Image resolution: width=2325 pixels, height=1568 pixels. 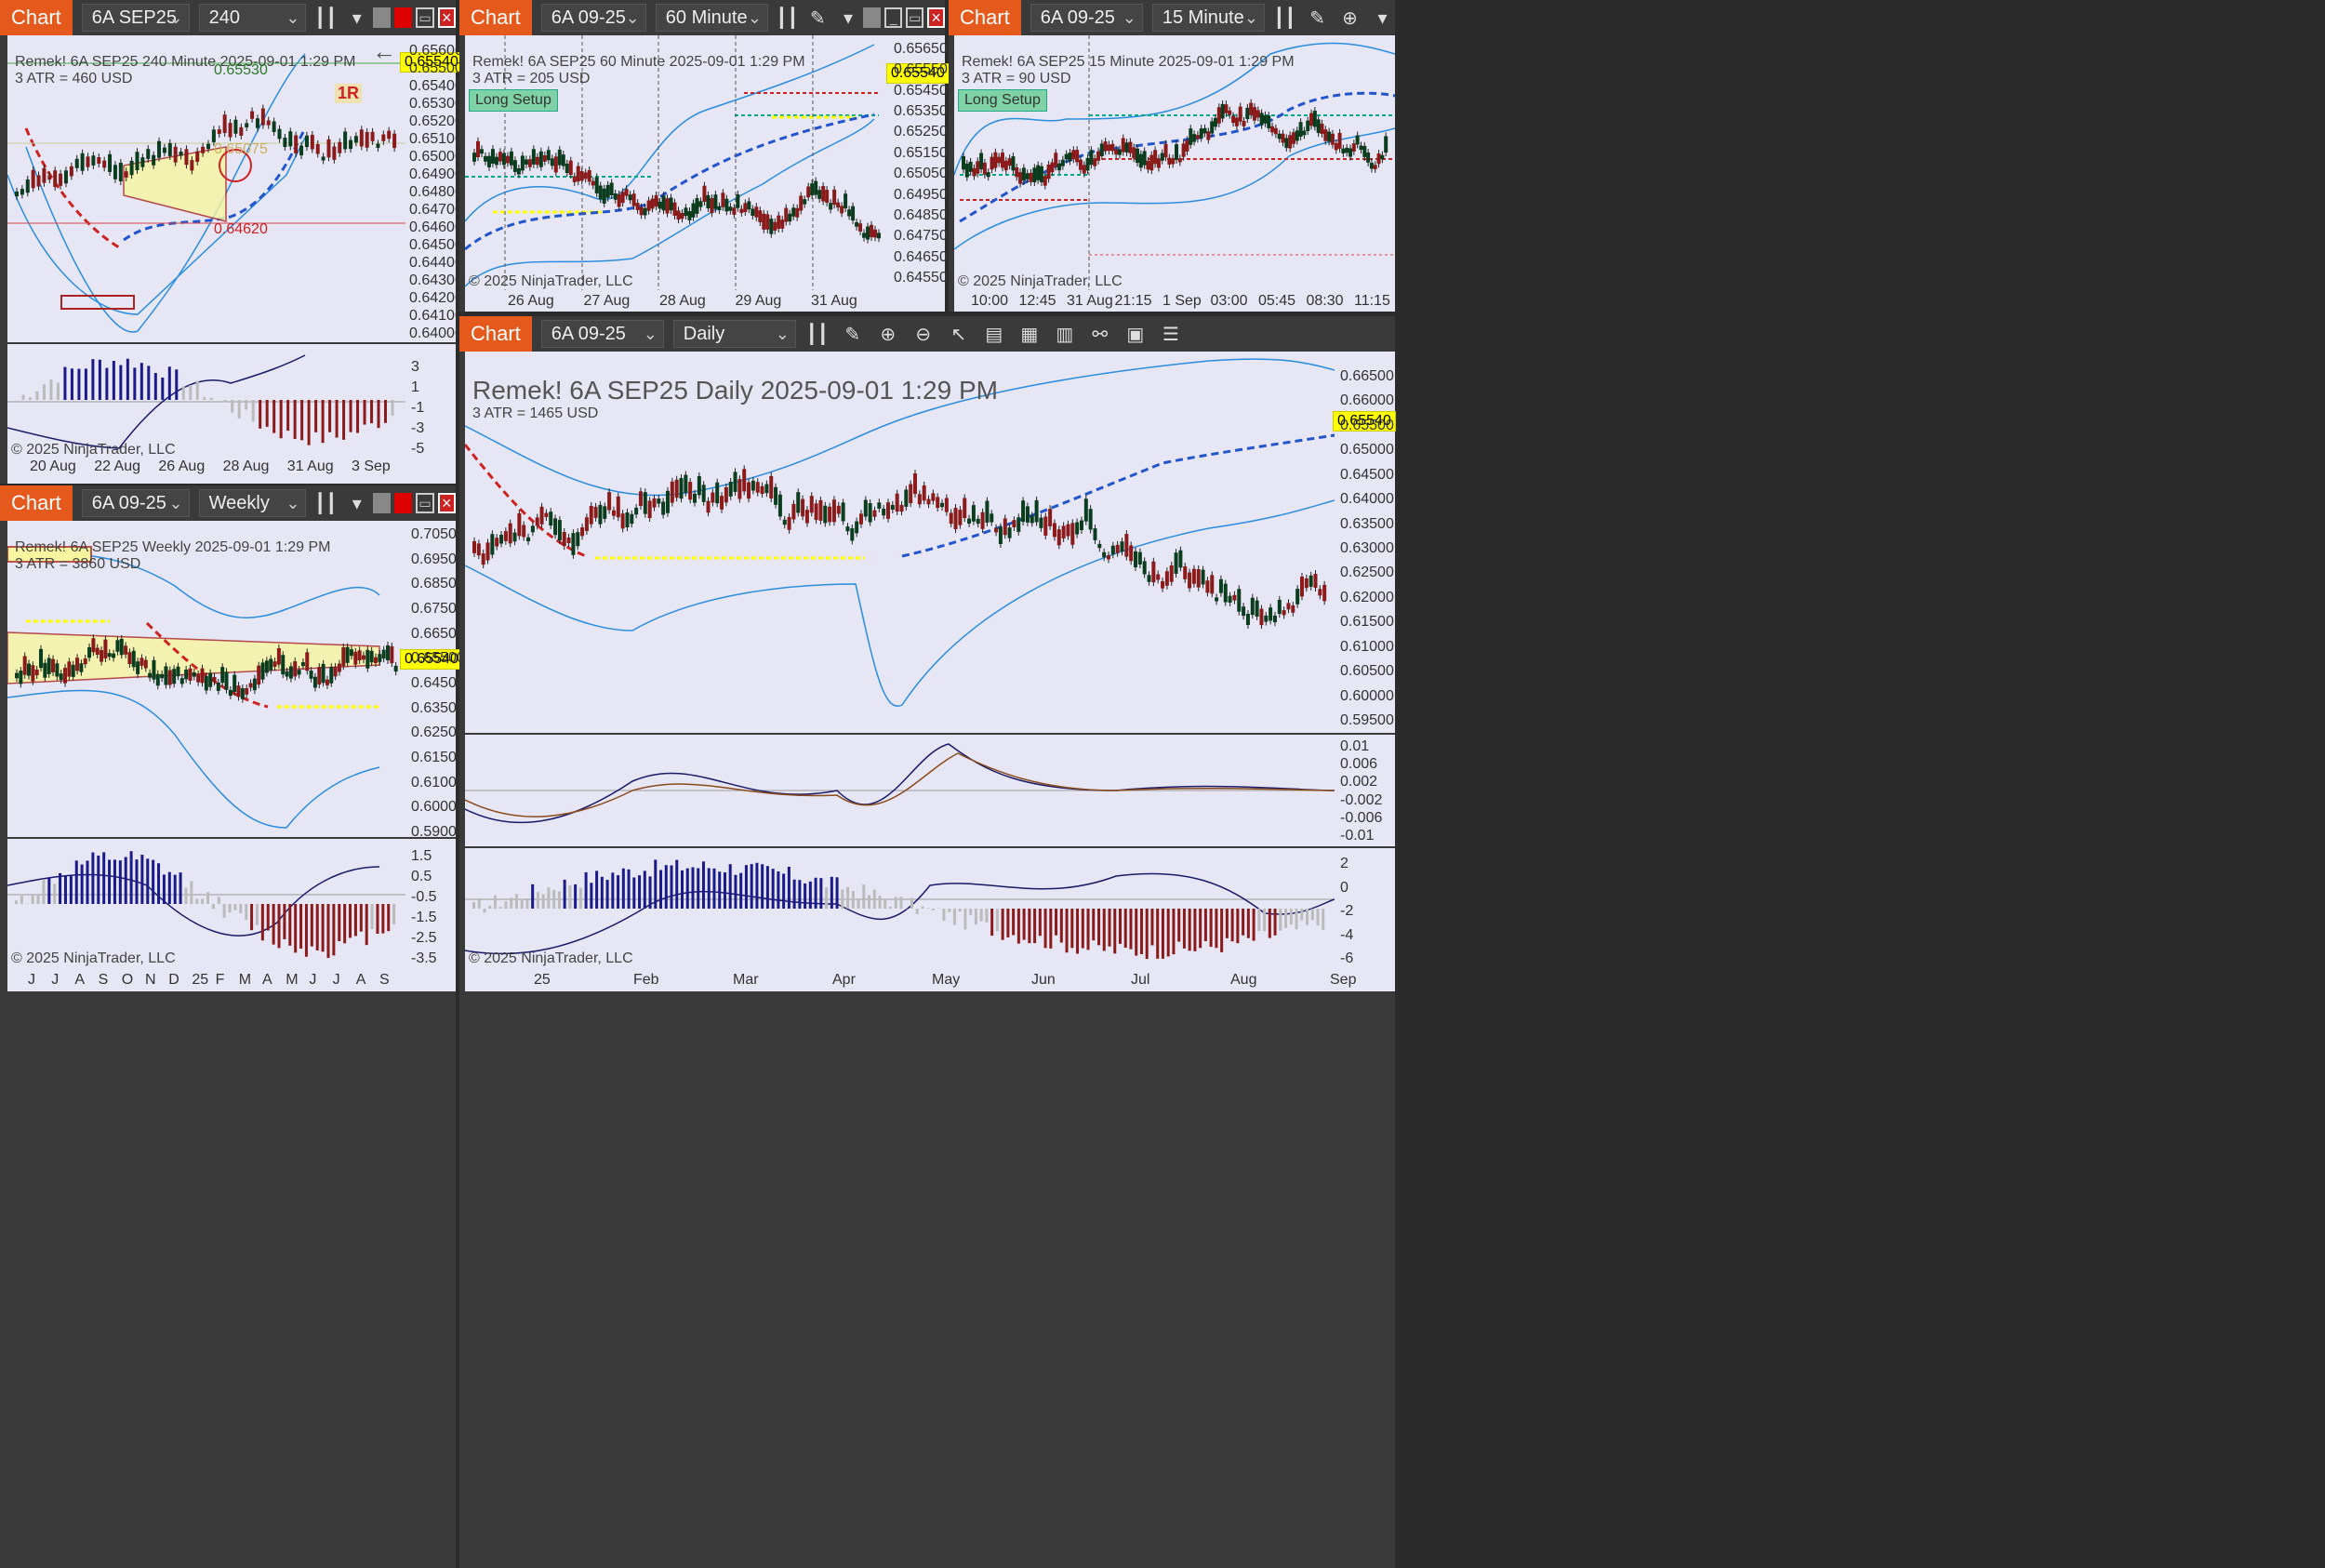 I want to click on instrument-select: 6A SEP25 ⌄, so click(x=135, y=18).